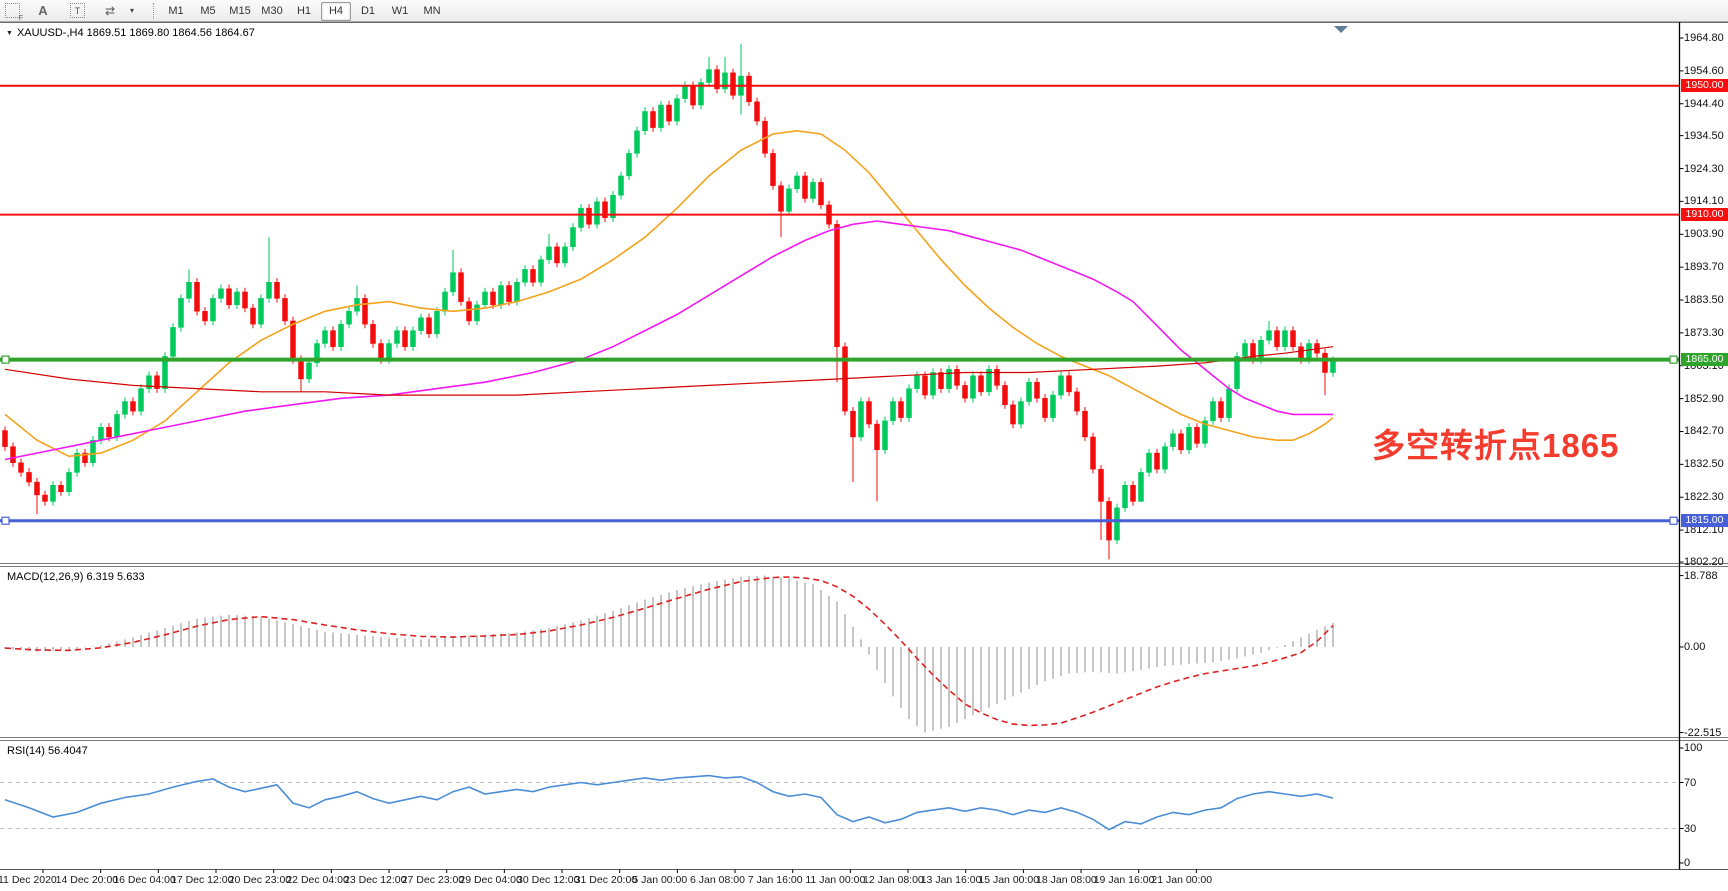  What do you see at coordinates (1341, 29) in the screenshot?
I see `scroll-position-marker-icon` at bounding box center [1341, 29].